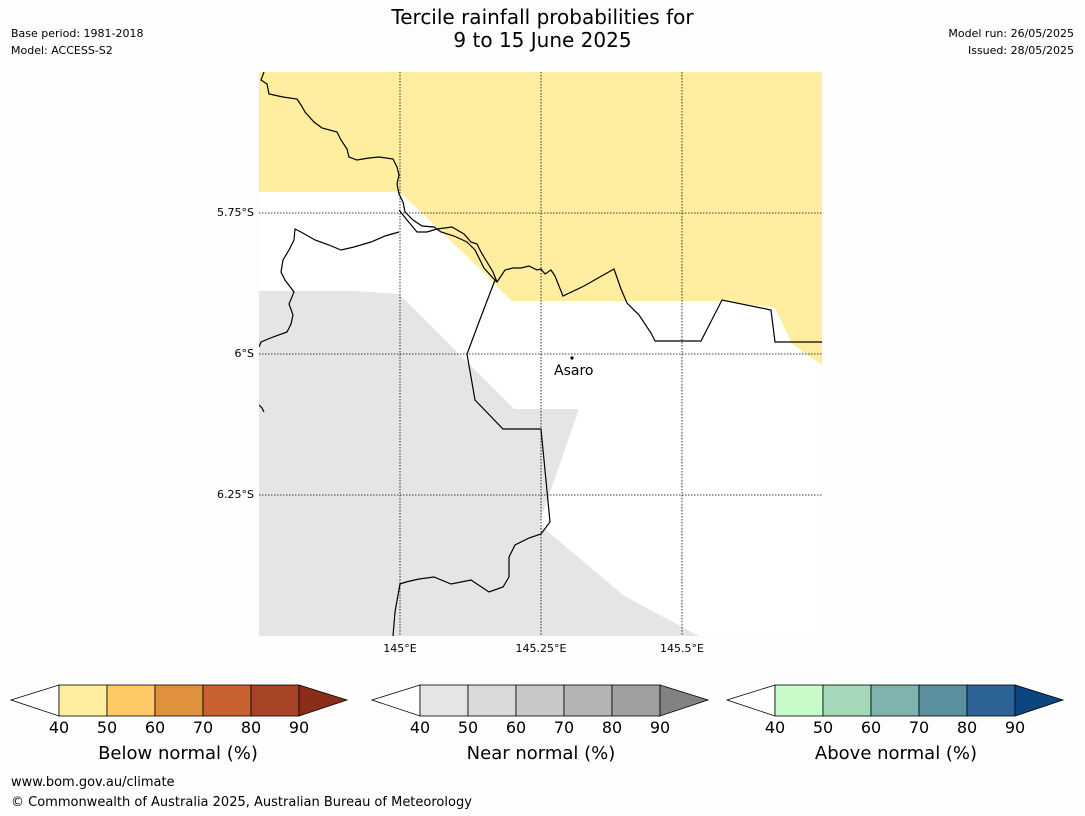 This screenshot has height=816, width=1085. I want to click on base-period: Base period: 1981-2018, so click(77, 33).